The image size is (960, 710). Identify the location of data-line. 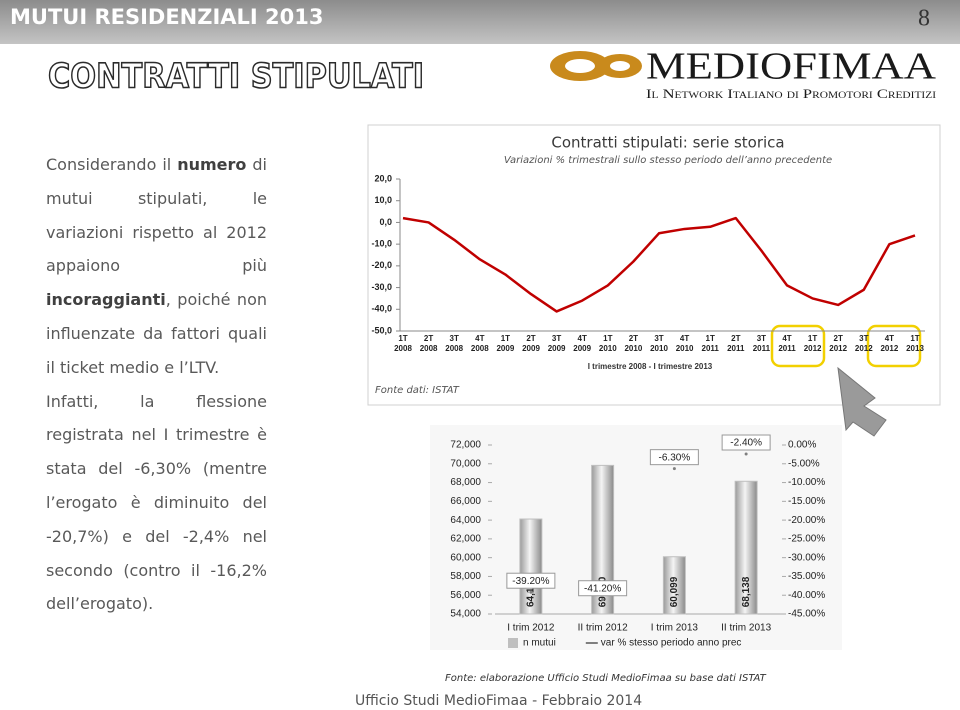
(659, 264).